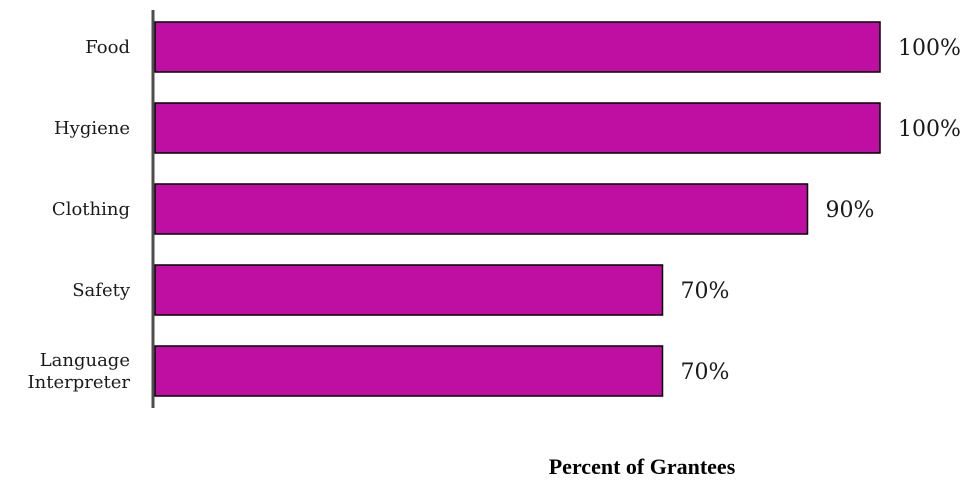 The width and height of the screenshot is (966, 483). Describe the element at coordinates (481, 209) in the screenshot. I see `bar-clothing` at that location.